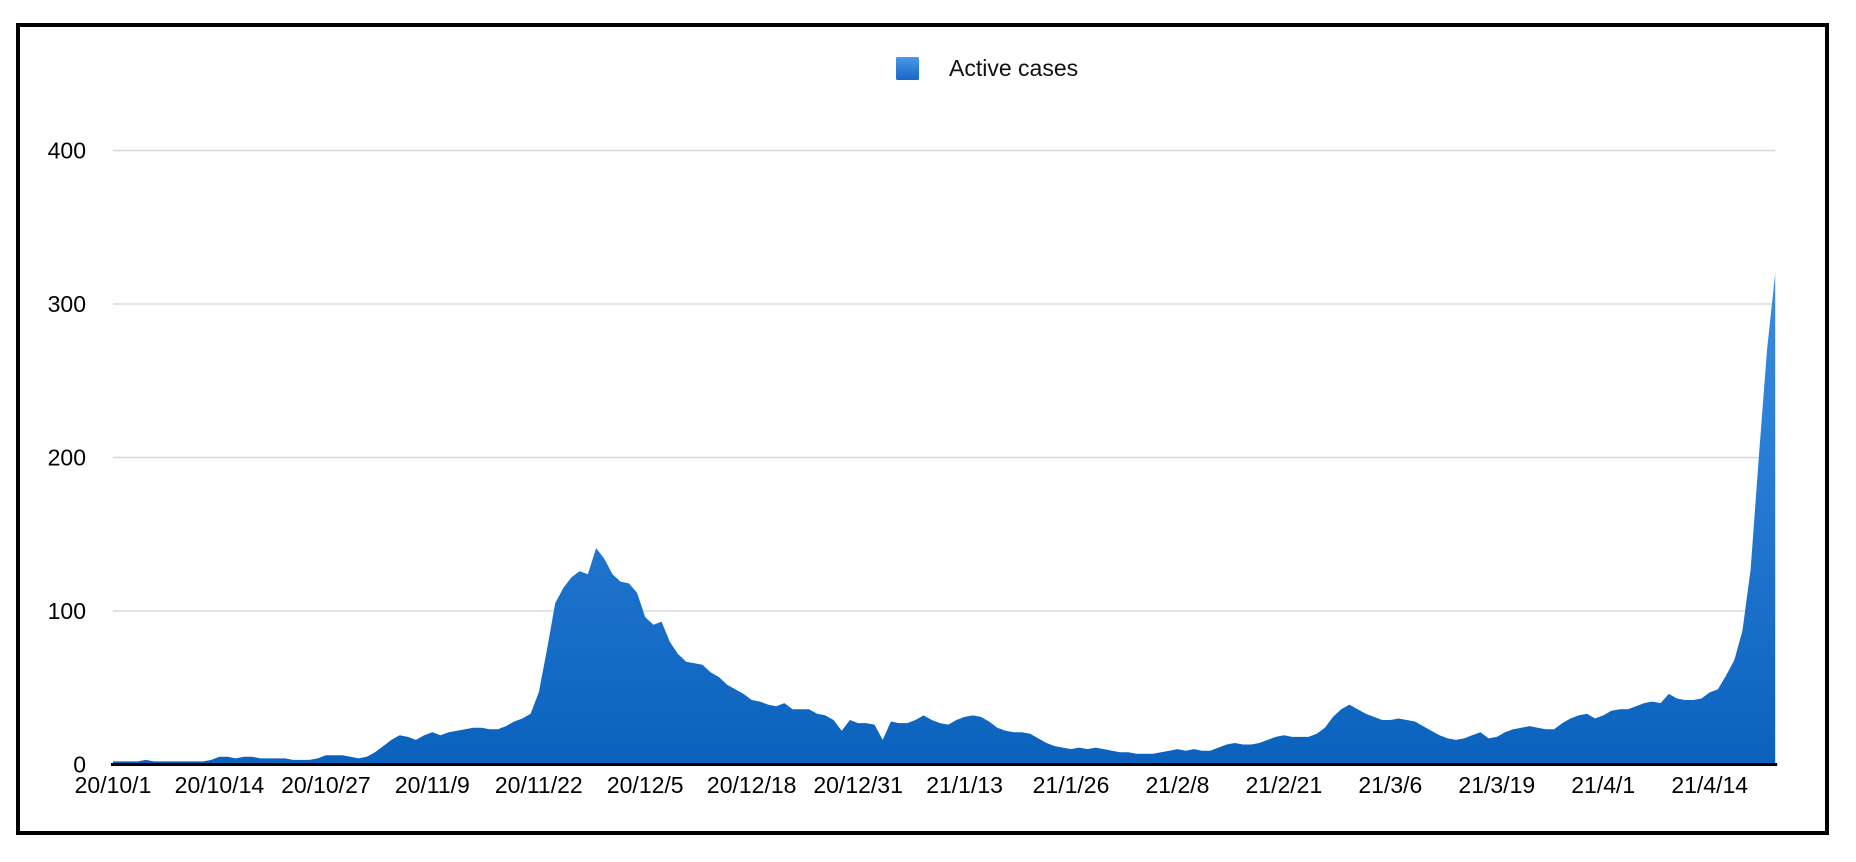 The height and width of the screenshot is (862, 1856). What do you see at coordinates (645, 785) in the screenshot?
I see `x-axis-label-20-12-5: 20/12/5` at bounding box center [645, 785].